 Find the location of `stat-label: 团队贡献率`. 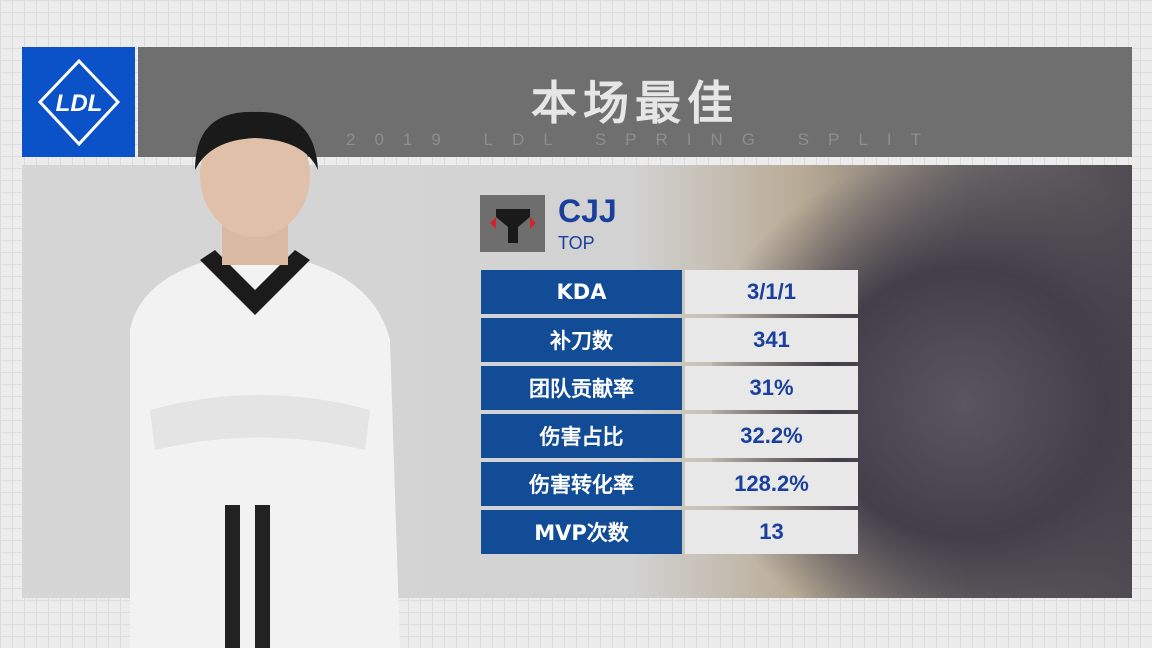

stat-label: 团队贡献率 is located at coordinates (581, 388).